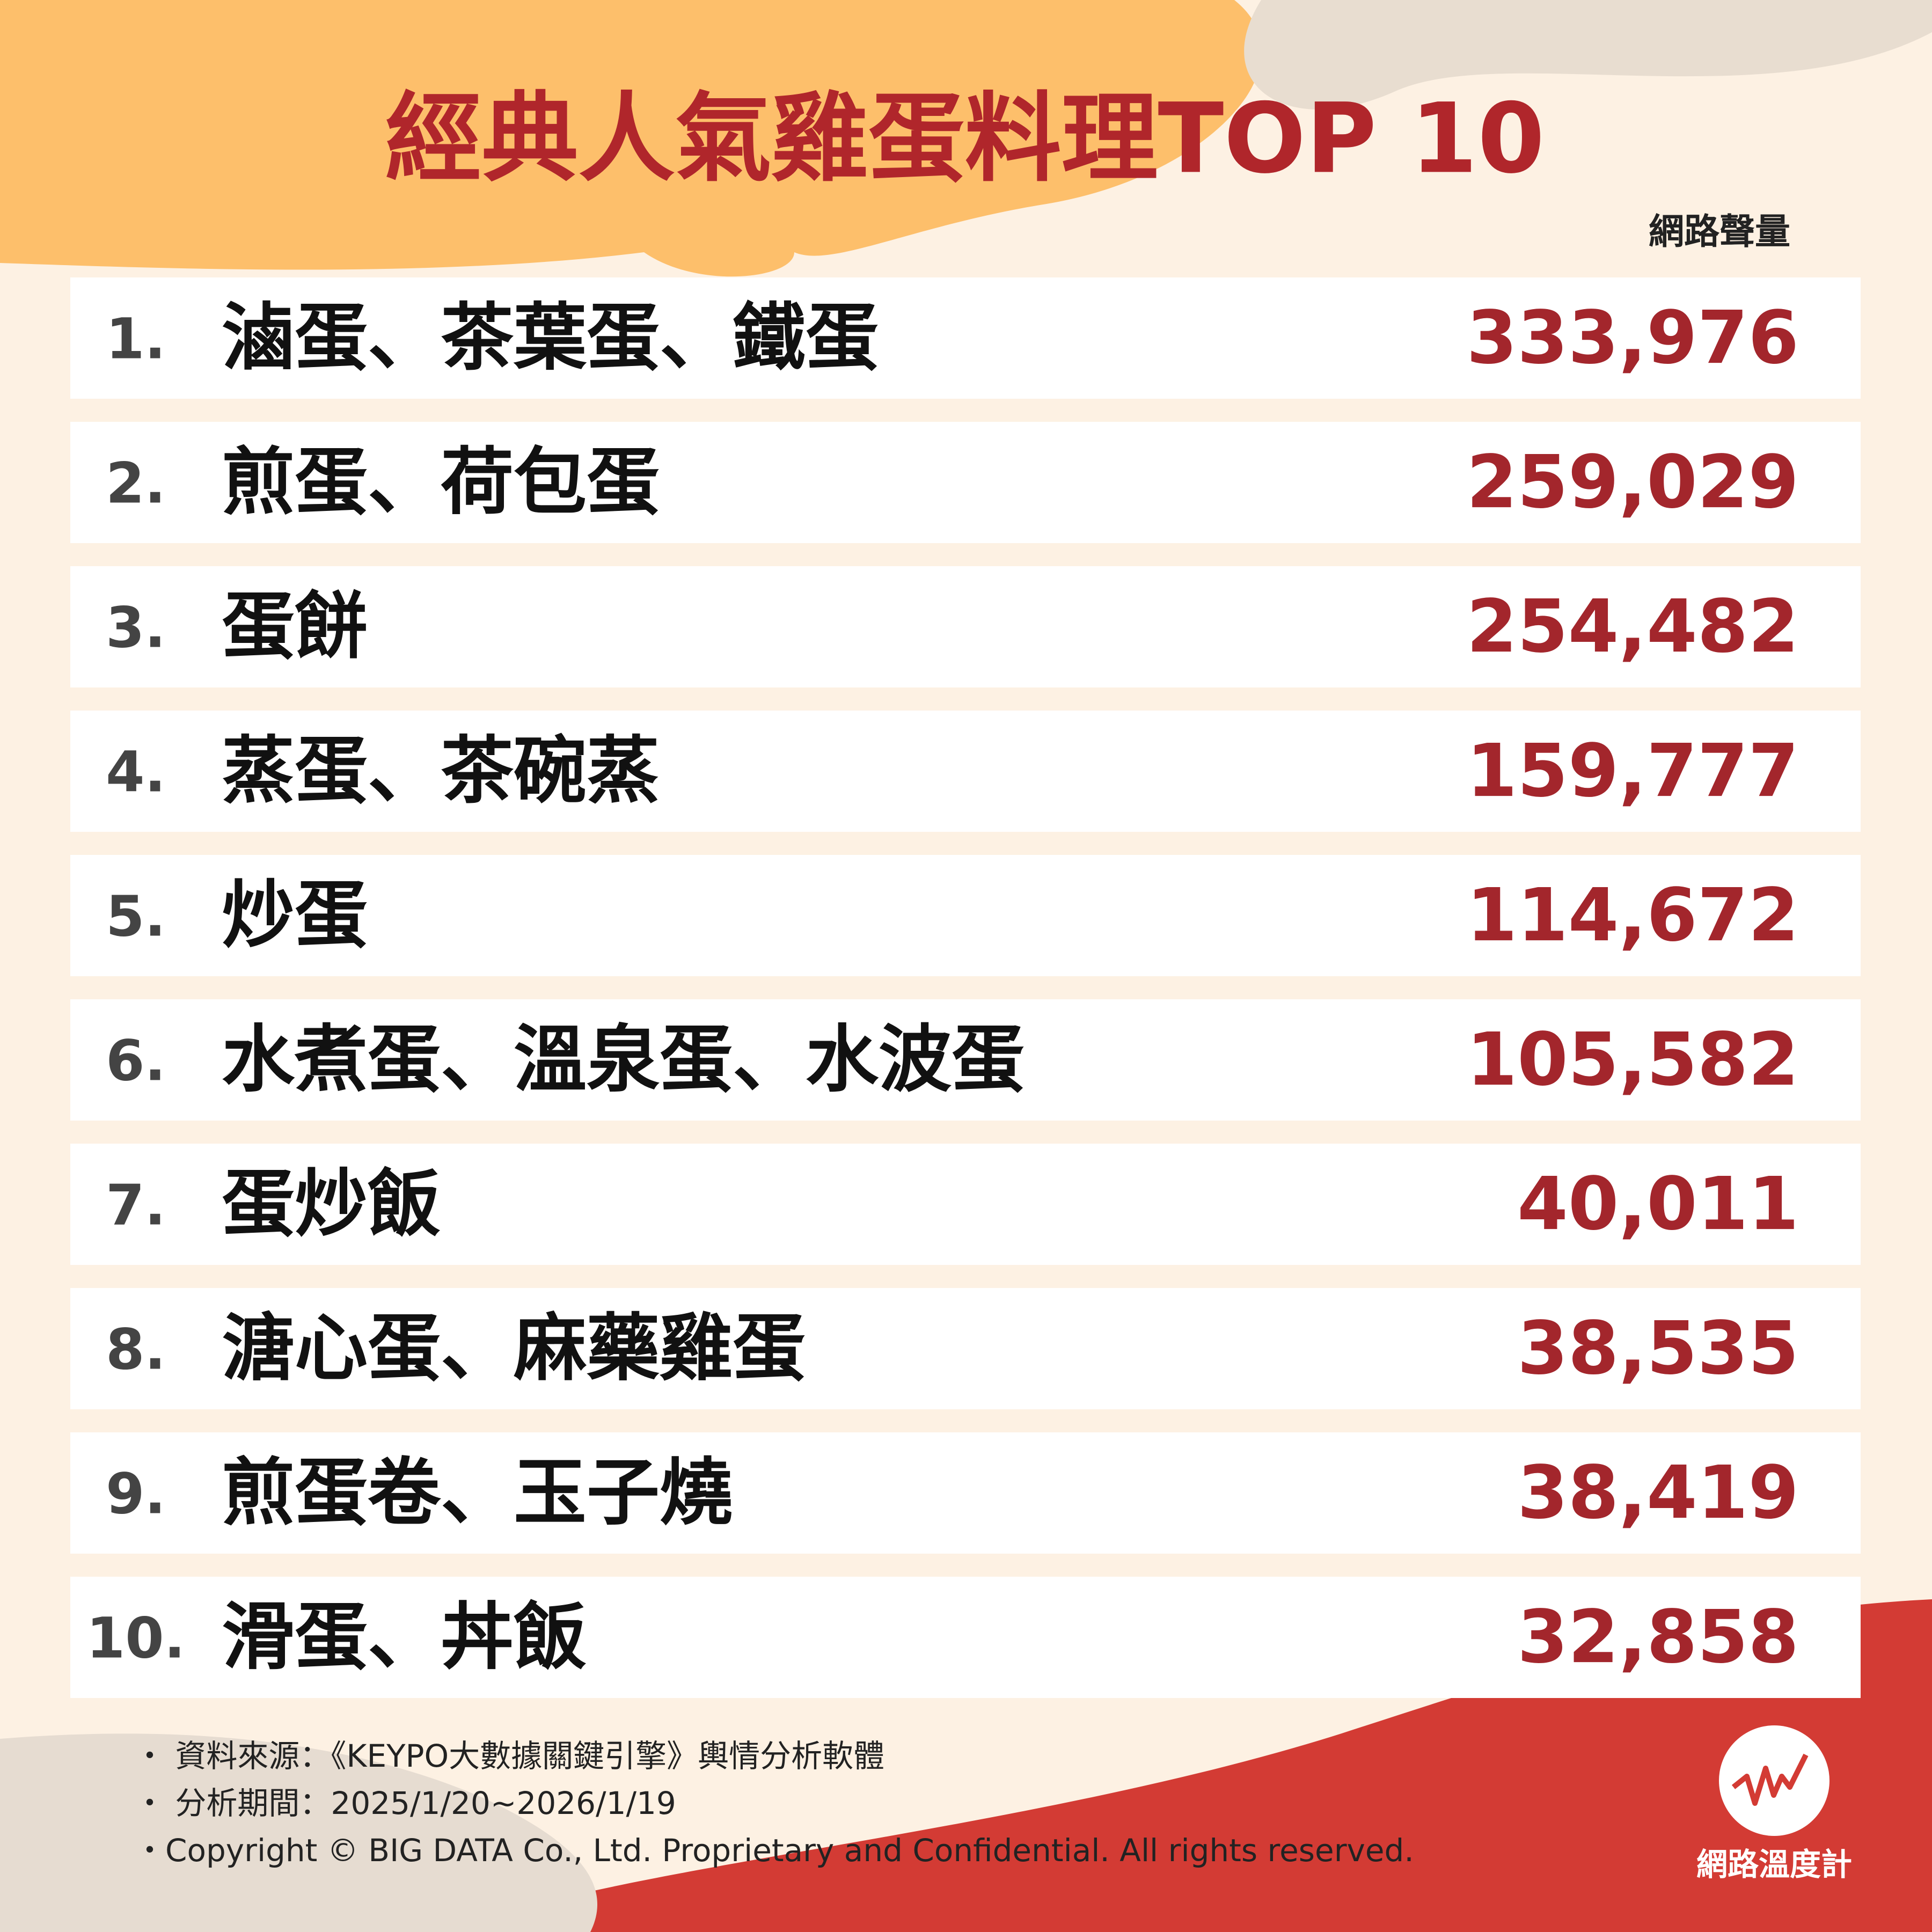 The image size is (1932, 1932). I want to click on row: 10. 滑蛋、丼飯 32,858, so click(965, 1637).